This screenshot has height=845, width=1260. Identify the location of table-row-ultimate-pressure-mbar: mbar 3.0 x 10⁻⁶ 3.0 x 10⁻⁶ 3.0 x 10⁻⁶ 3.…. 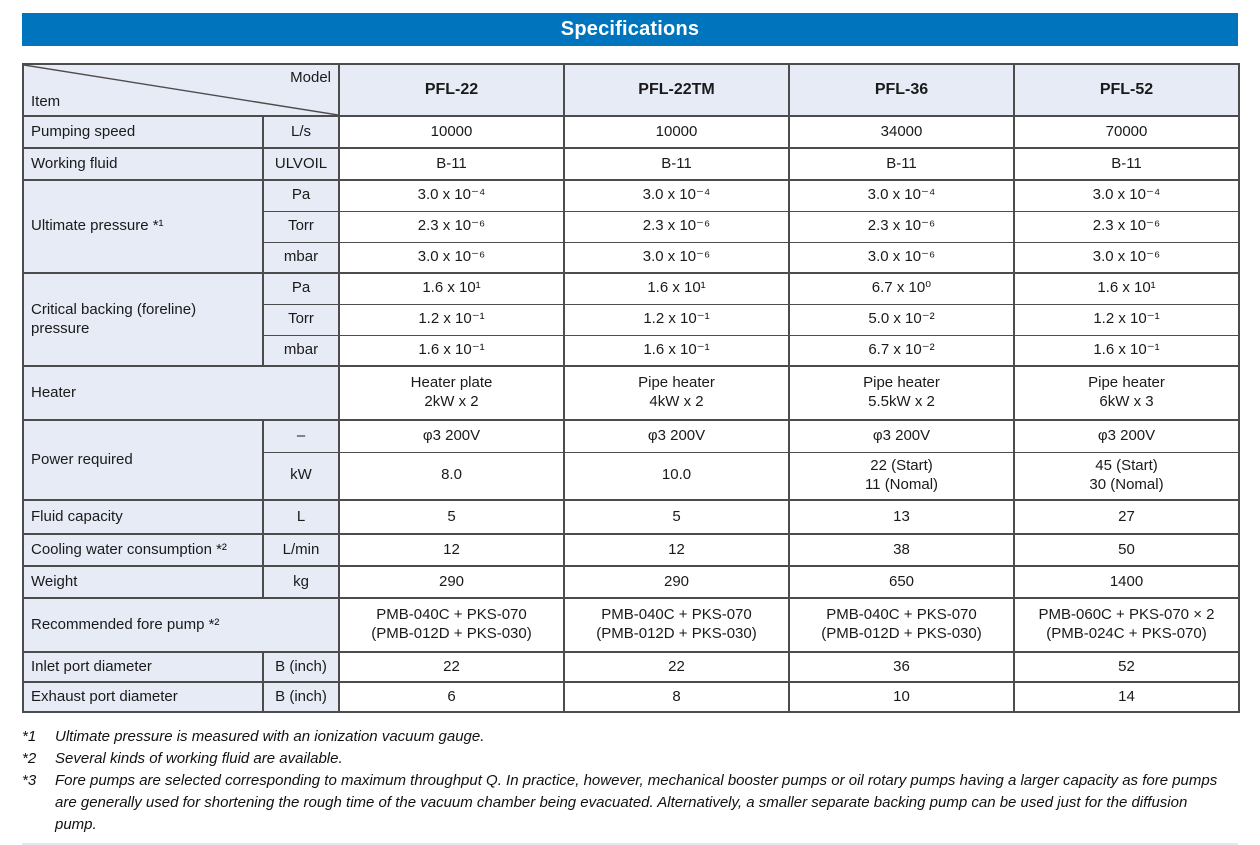
(631, 257).